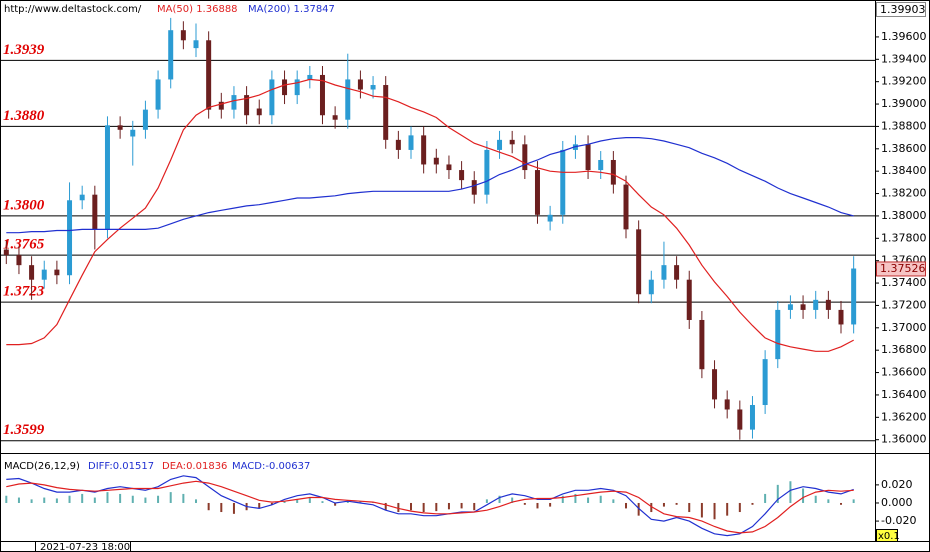  What do you see at coordinates (24, 205) in the screenshot?
I see `level-label: 1.3800` at bounding box center [24, 205].